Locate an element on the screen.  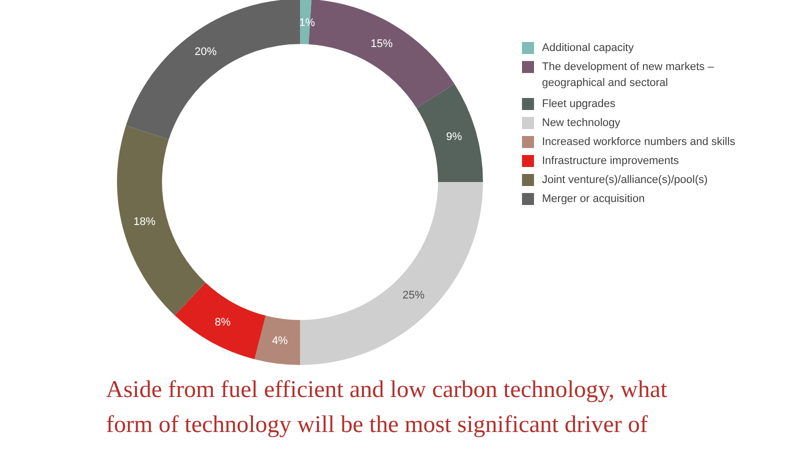
legend-label: Merger or acquisition is located at coordinates (593, 198).